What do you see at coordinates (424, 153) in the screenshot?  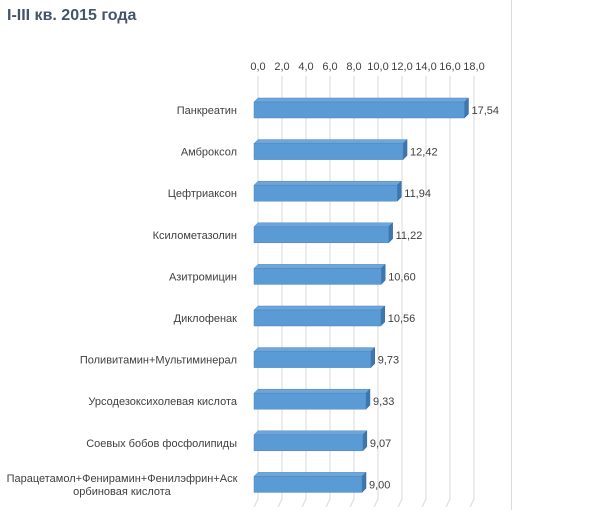 I see `data-label: 12,42` at bounding box center [424, 153].